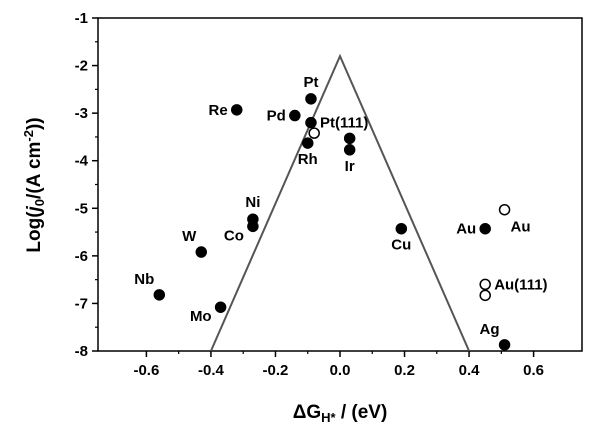  What do you see at coordinates (189, 236) in the screenshot?
I see `point-label: W` at bounding box center [189, 236].